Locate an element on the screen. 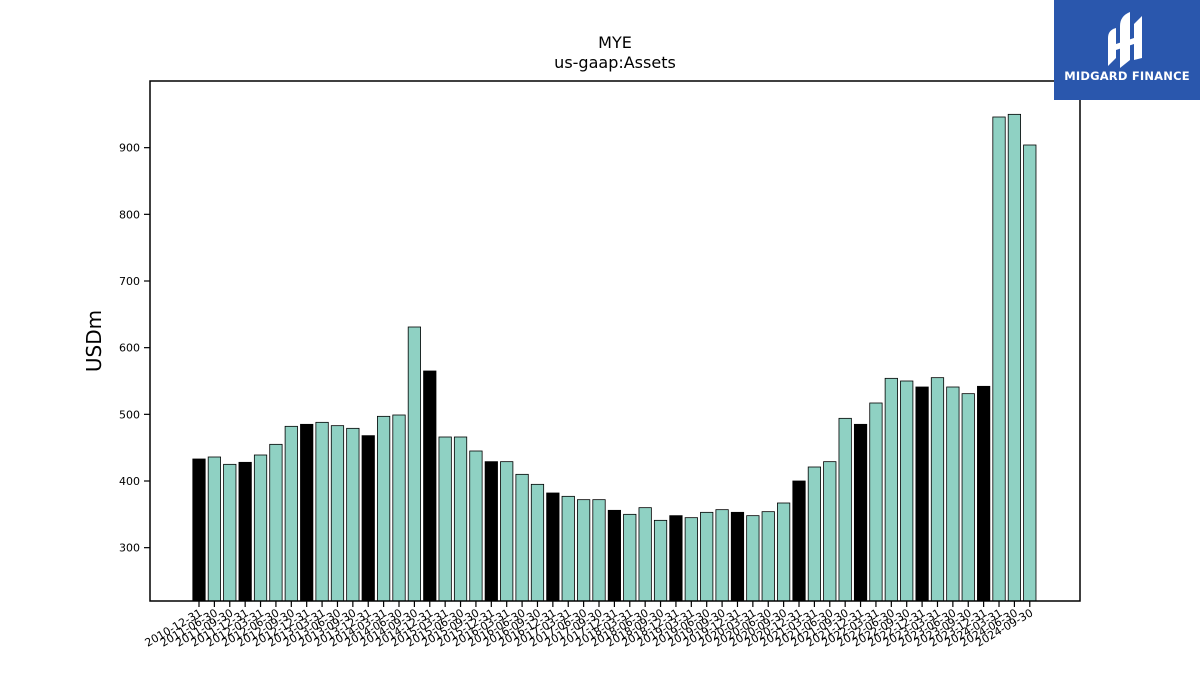 Image resolution: width=1200 pixels, height=675 pixels. chart-subtitle: us-gaap:Assets is located at coordinates (615, 62).